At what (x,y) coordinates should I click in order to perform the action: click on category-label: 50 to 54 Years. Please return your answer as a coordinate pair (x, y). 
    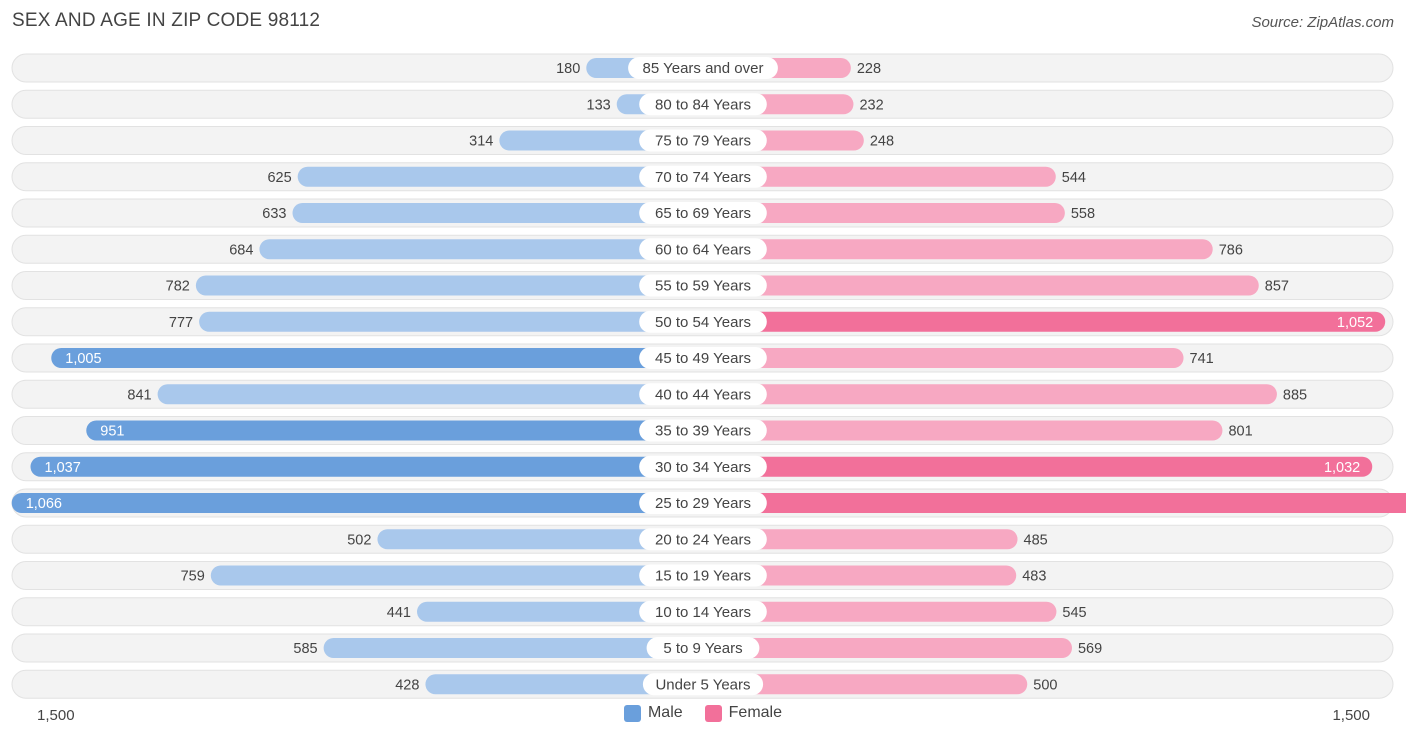
    Looking at the image, I should click on (703, 322).